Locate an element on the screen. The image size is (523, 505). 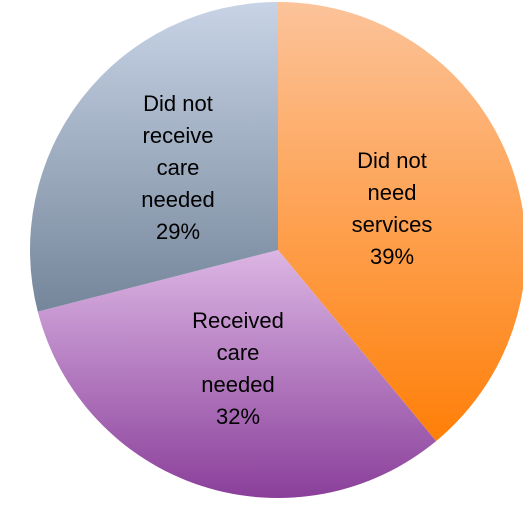
pie-label-line: services is located at coordinates (392, 224).